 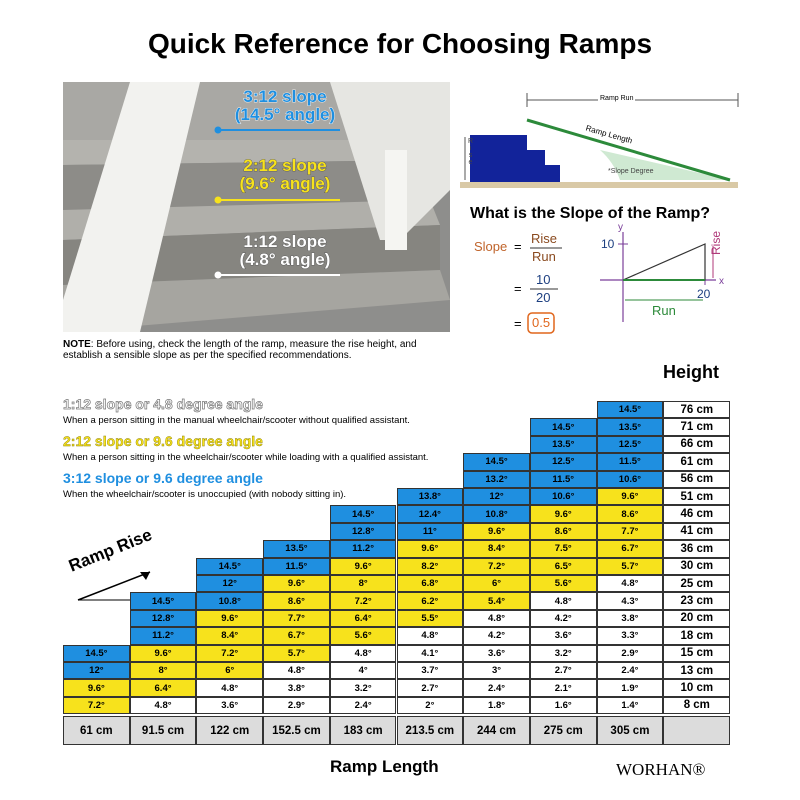 I want to click on graph-text: 10, so click(x=608, y=244).